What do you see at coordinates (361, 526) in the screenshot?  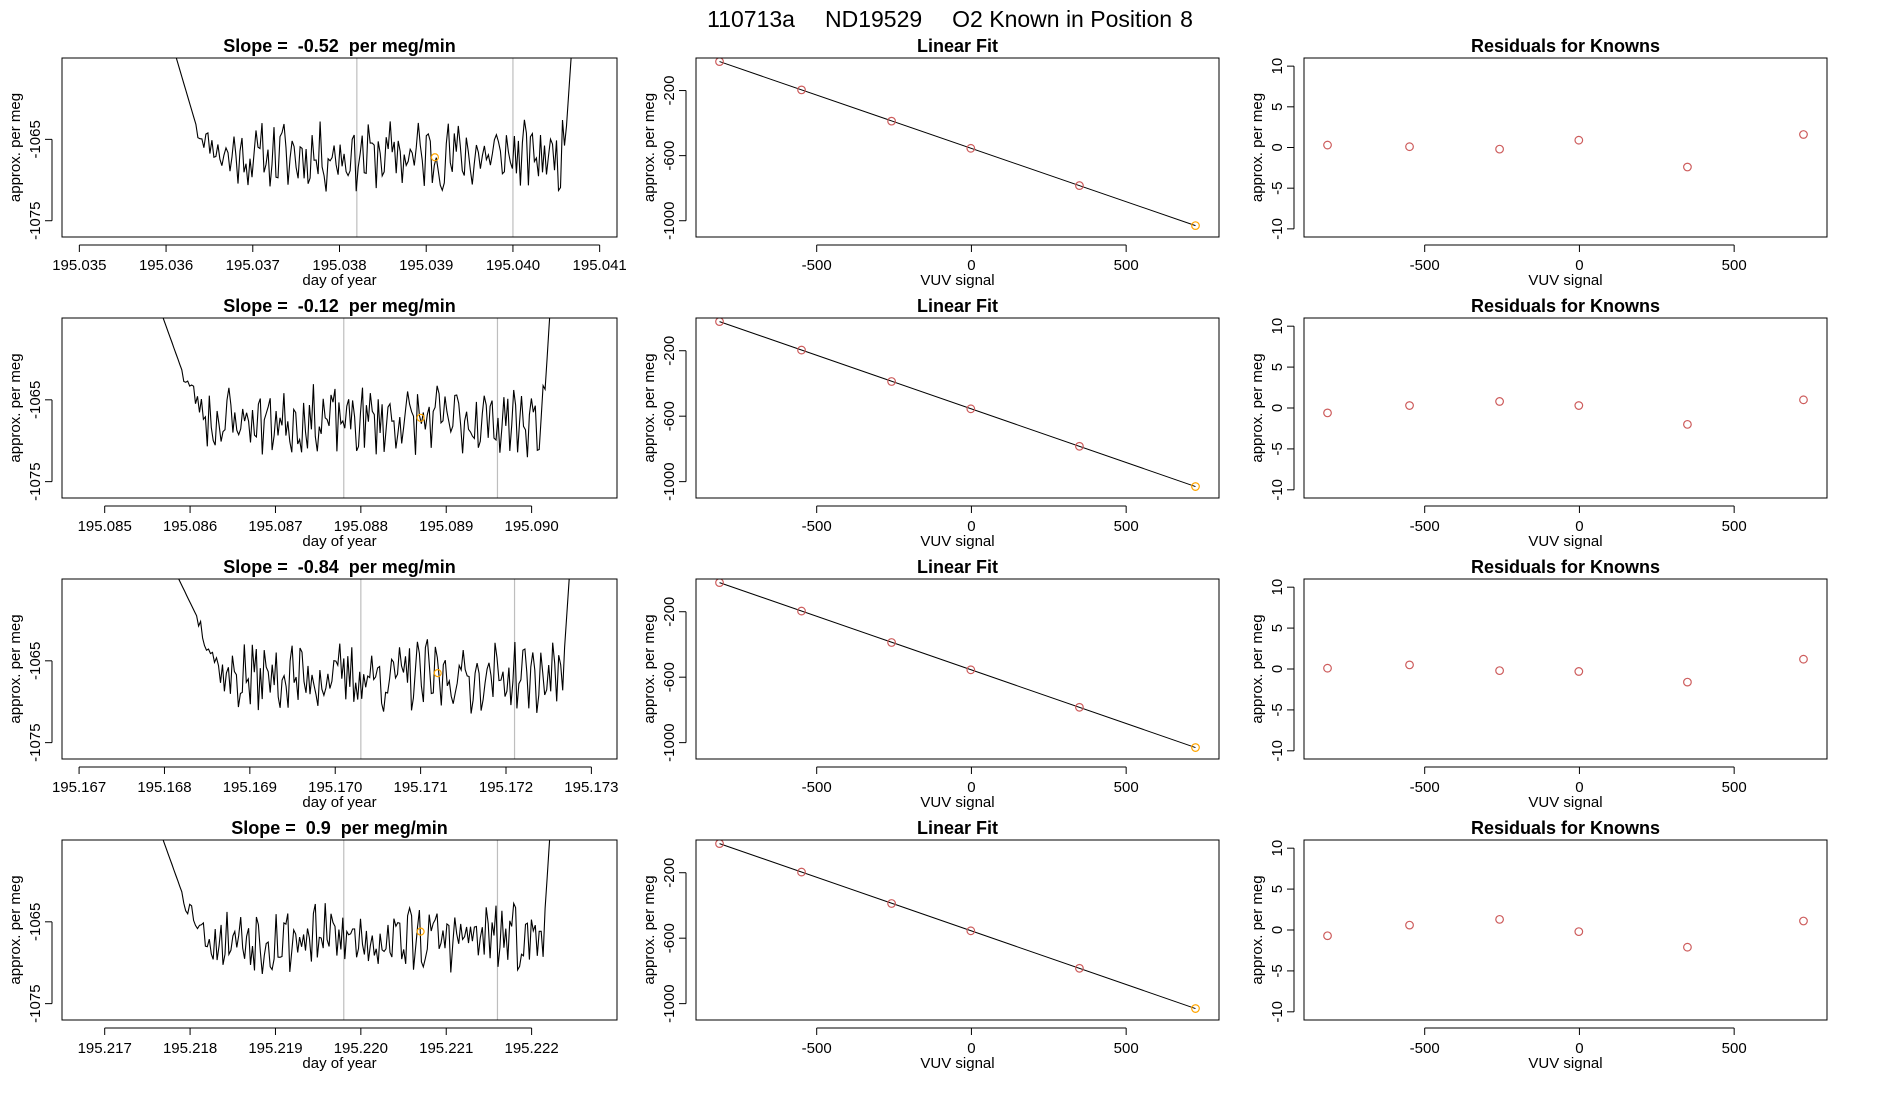 I see `x-tick-label: 195.088` at bounding box center [361, 526].